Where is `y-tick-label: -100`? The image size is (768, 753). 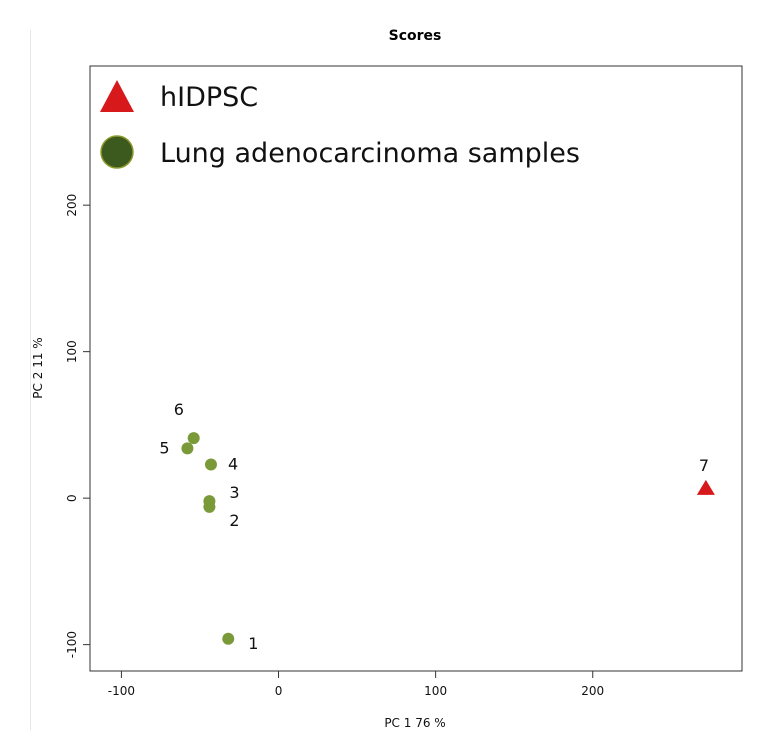 y-tick-label: -100 is located at coordinates (72, 644).